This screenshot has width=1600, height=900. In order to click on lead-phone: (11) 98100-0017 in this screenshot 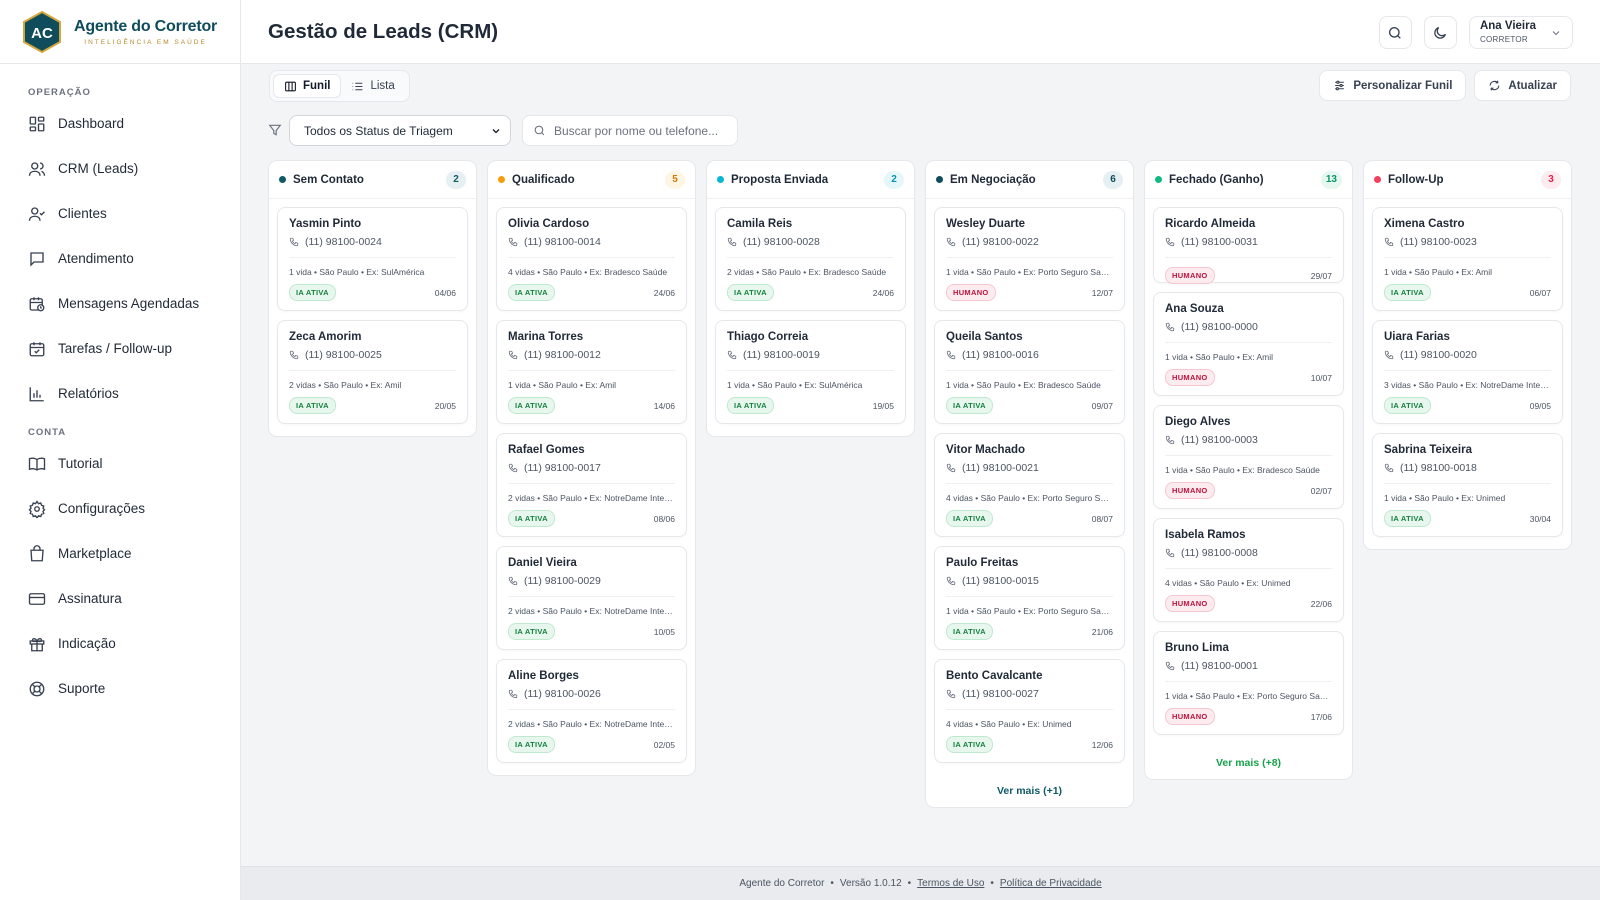, I will do `click(591, 473)`.